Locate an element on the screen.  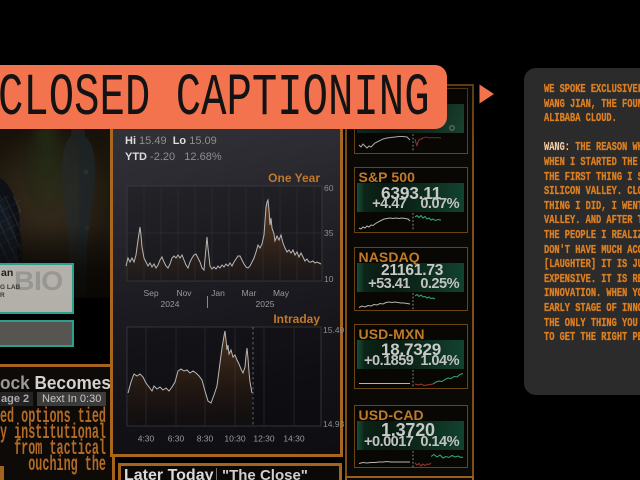
svg-text: 35 is located at coordinates (329, 233).